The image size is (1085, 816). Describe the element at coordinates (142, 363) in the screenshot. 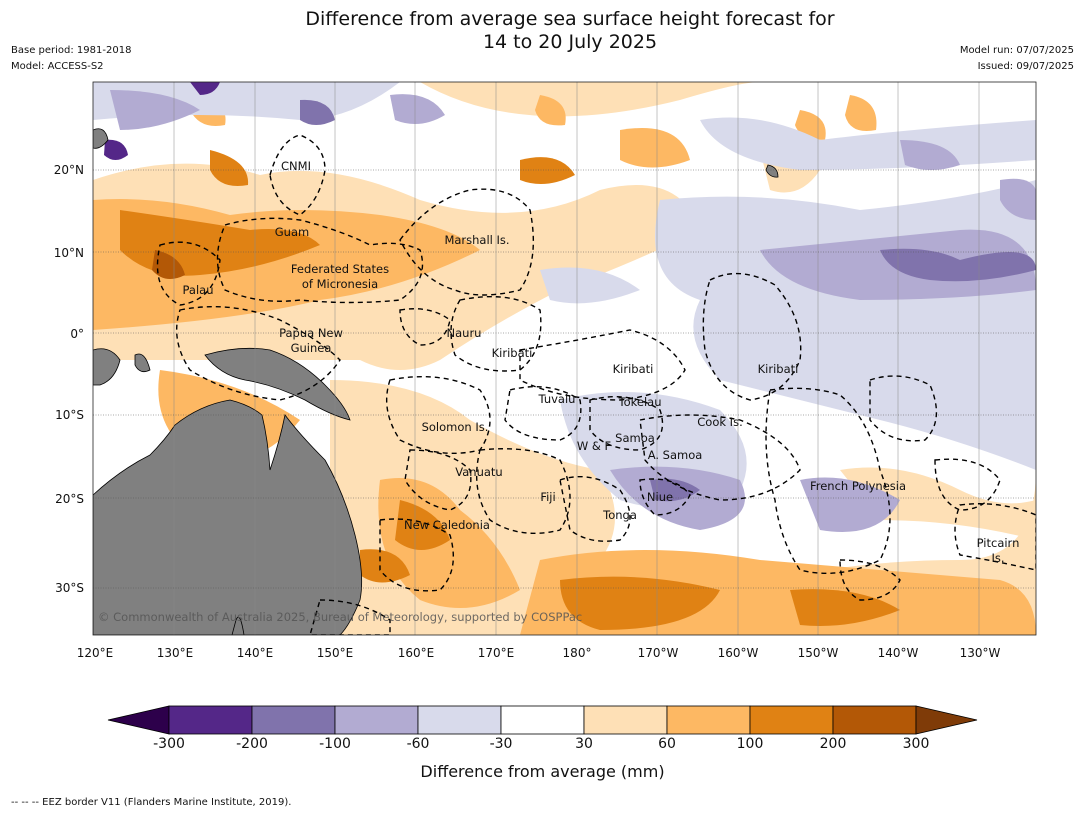

I see `sulawesi` at that location.